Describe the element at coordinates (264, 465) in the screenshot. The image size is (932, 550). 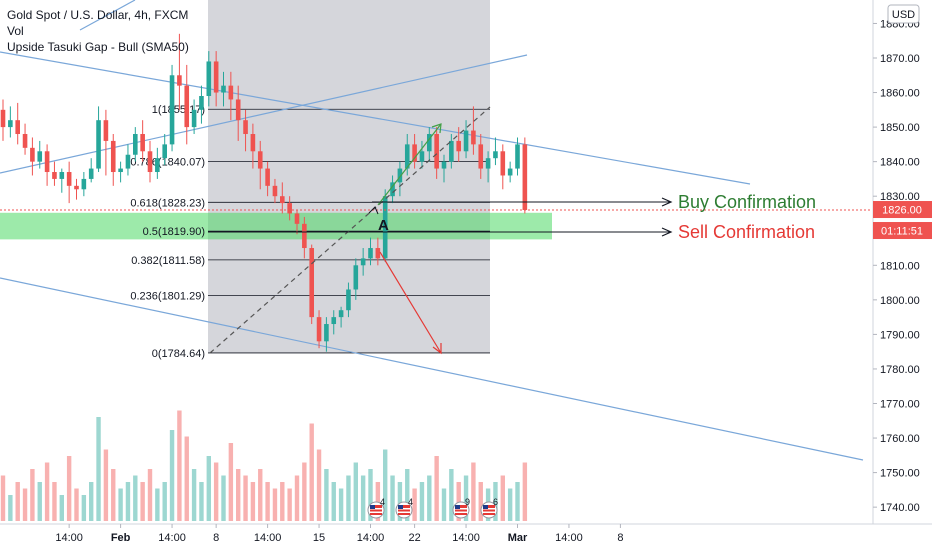
I see `volume-bars` at that location.